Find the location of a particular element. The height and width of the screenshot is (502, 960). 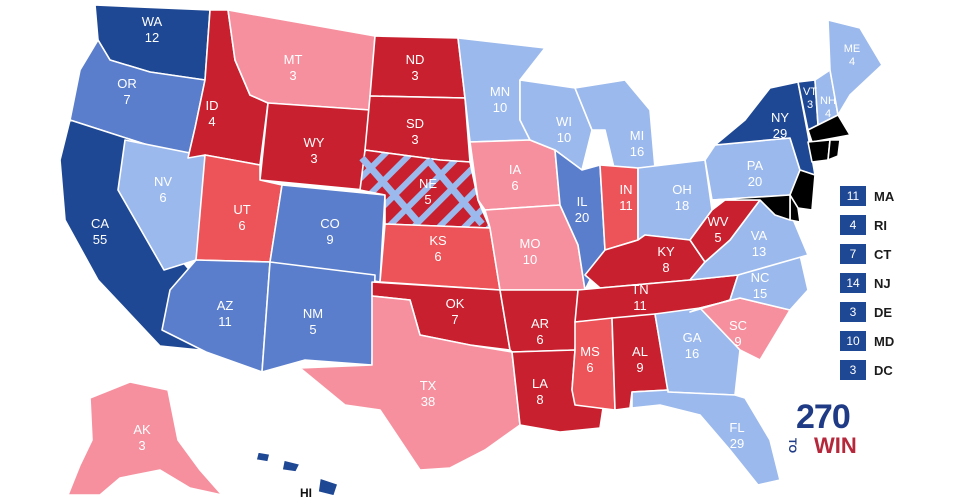

state-abbr-NY: NY is located at coordinates (780, 117).